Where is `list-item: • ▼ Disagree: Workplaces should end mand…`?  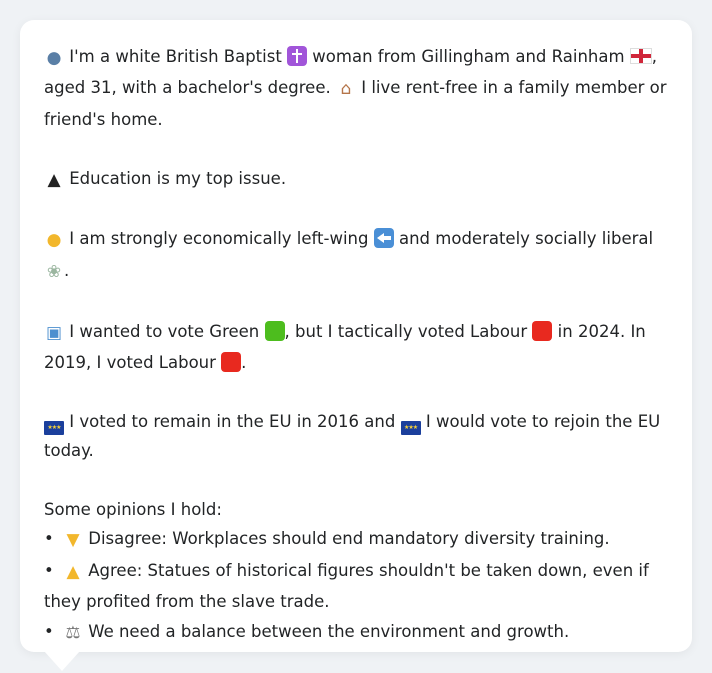 list-item: • ▼ Disagree: Workplaces should end mand… is located at coordinates (356, 539).